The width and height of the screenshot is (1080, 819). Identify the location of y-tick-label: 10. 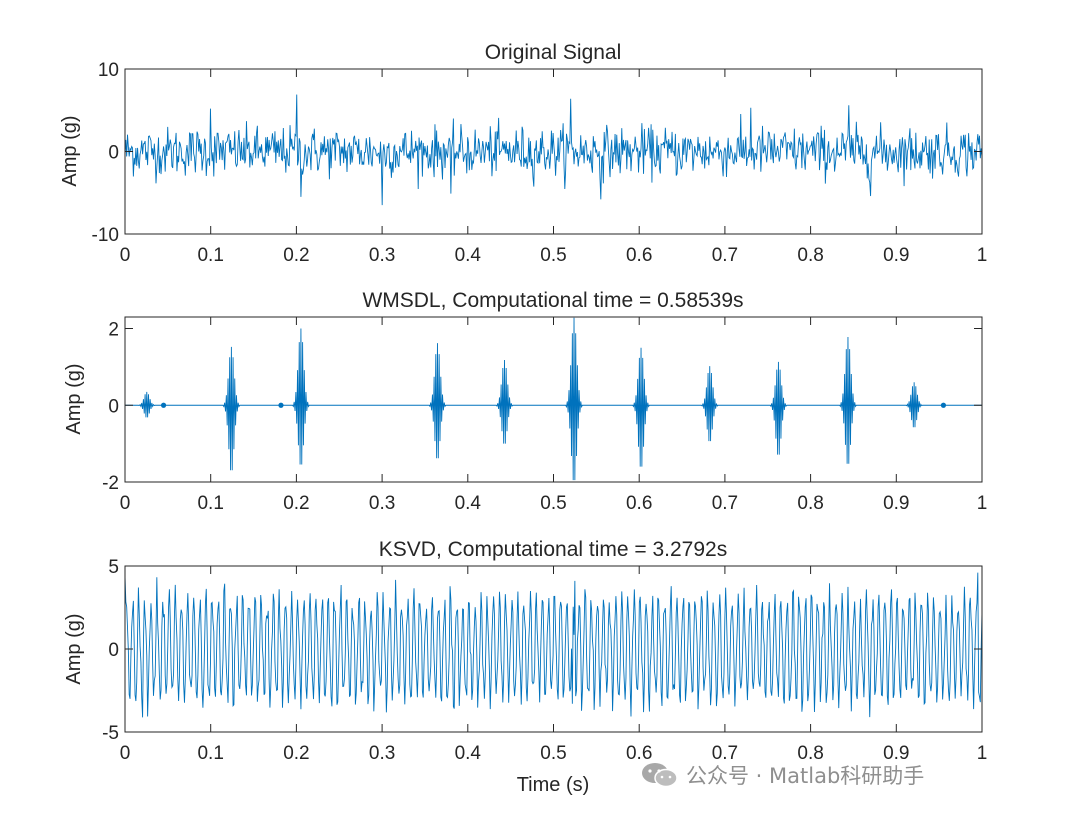
(108, 70).